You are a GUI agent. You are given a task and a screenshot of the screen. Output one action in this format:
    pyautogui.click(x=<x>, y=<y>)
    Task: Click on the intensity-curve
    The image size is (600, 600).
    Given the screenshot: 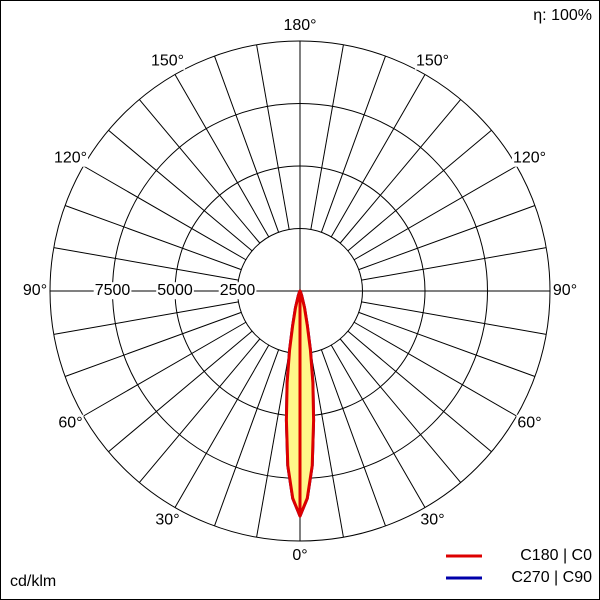 What is the action you would take?
    pyautogui.click(x=293, y=403)
    